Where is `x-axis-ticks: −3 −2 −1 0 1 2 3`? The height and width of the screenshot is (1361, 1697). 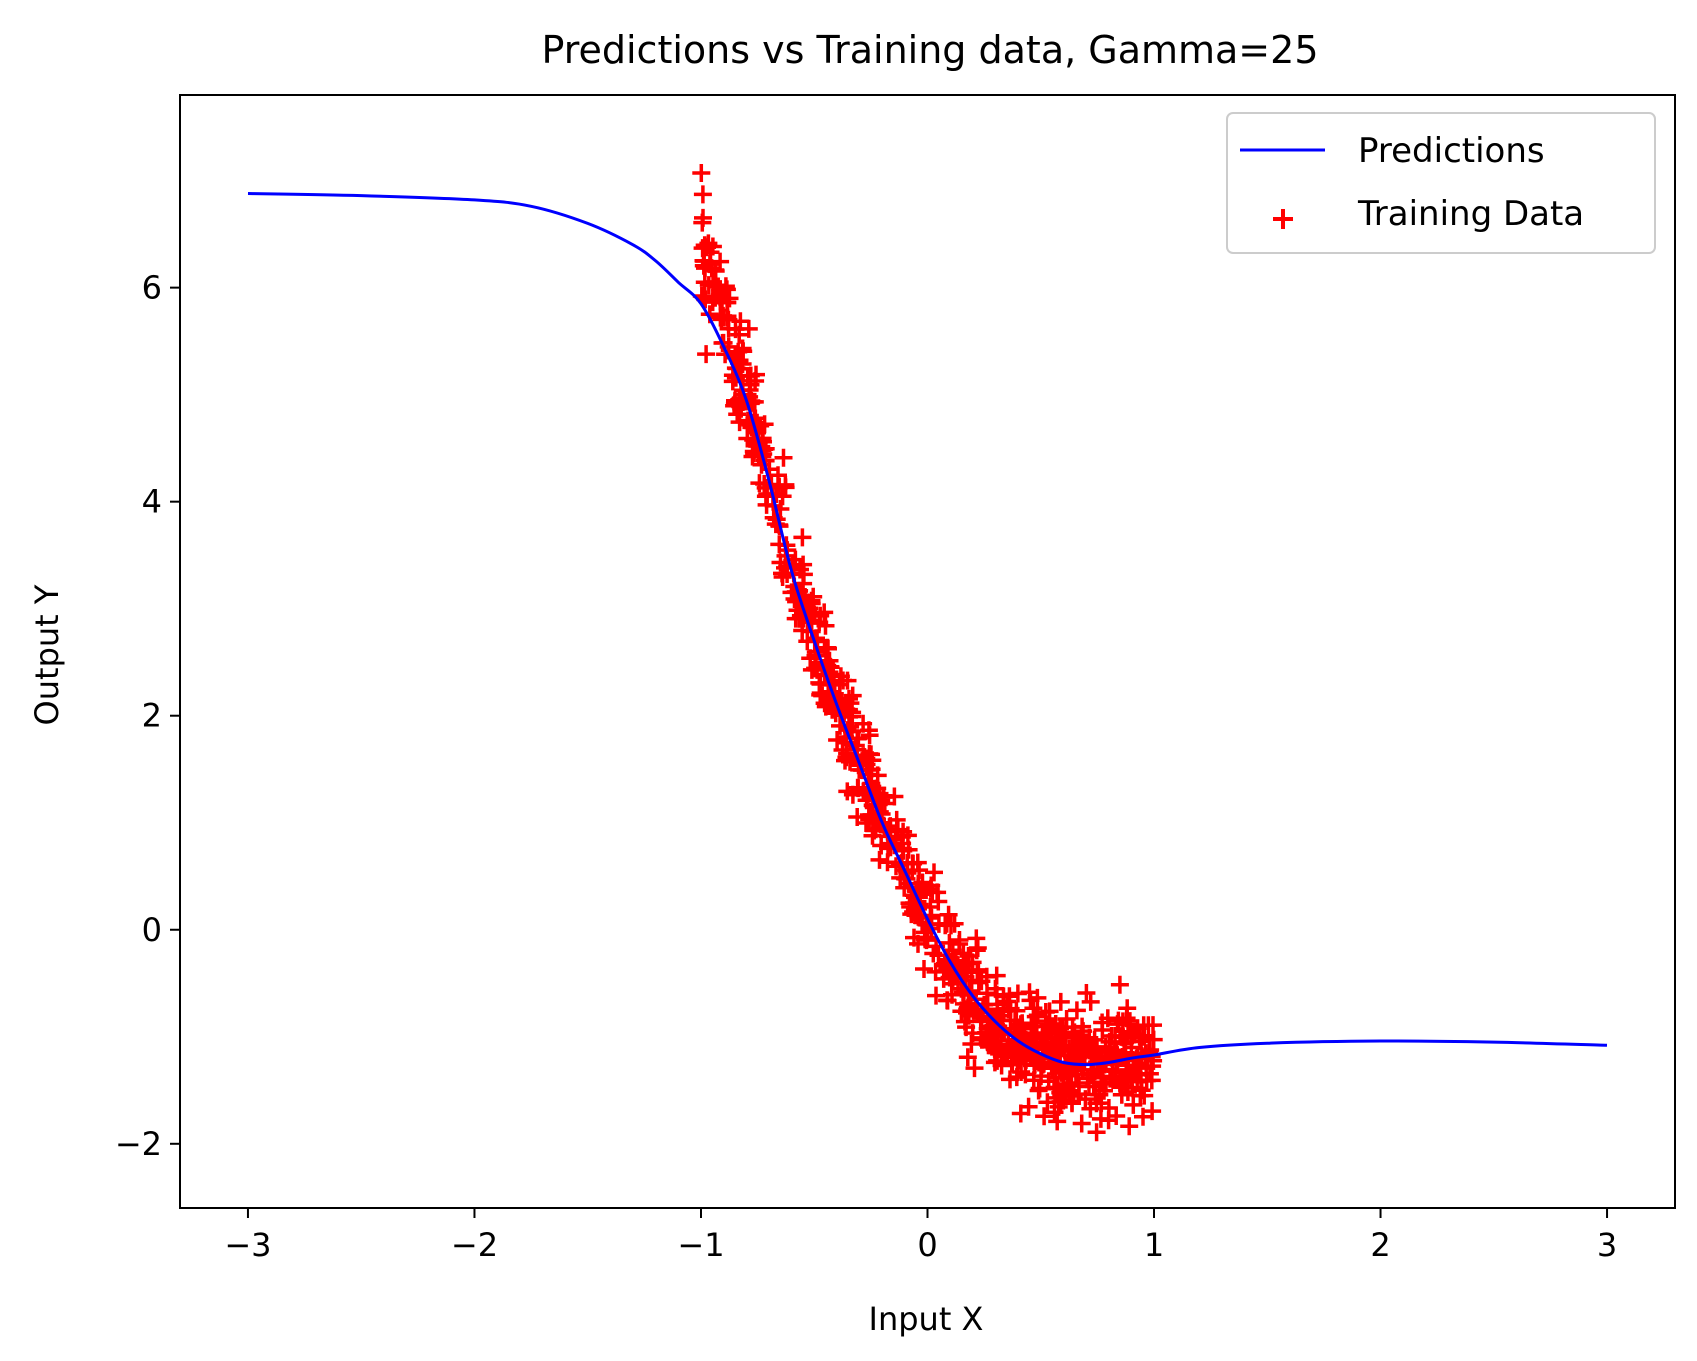 x-axis-ticks: −3 −2 −1 0 1 2 3 is located at coordinates (920, 1236).